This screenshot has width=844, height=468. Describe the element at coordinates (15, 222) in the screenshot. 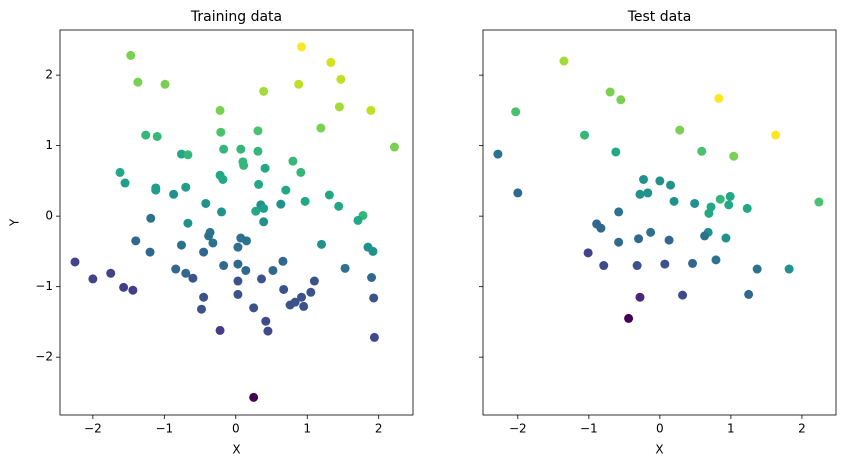

I see `y-axis-label: Y` at that location.